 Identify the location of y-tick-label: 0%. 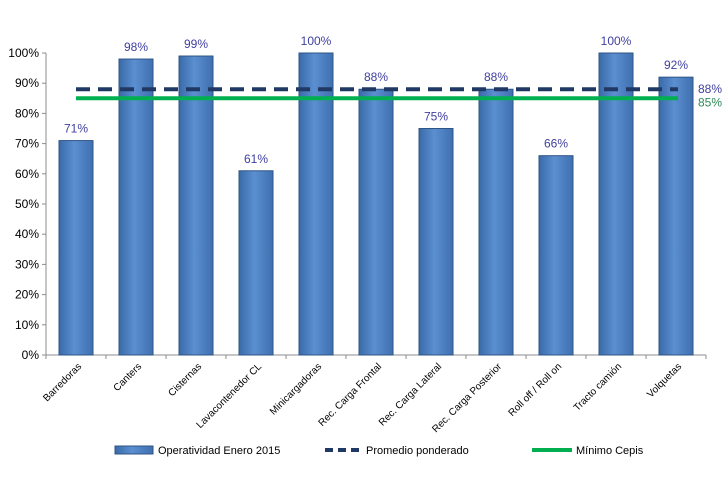
(31, 355).